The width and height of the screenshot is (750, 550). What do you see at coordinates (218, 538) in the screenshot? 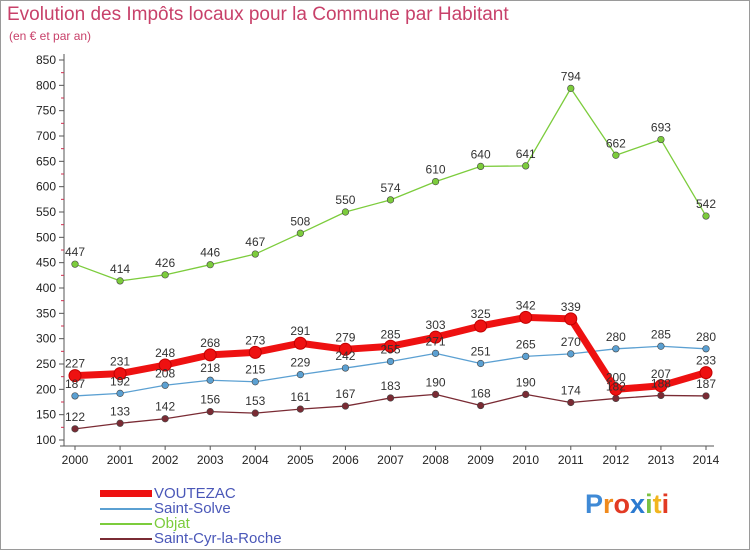
I see `legend-label-saint-cyr-la-roche: Saint-Cyr-la-Roche` at bounding box center [218, 538].